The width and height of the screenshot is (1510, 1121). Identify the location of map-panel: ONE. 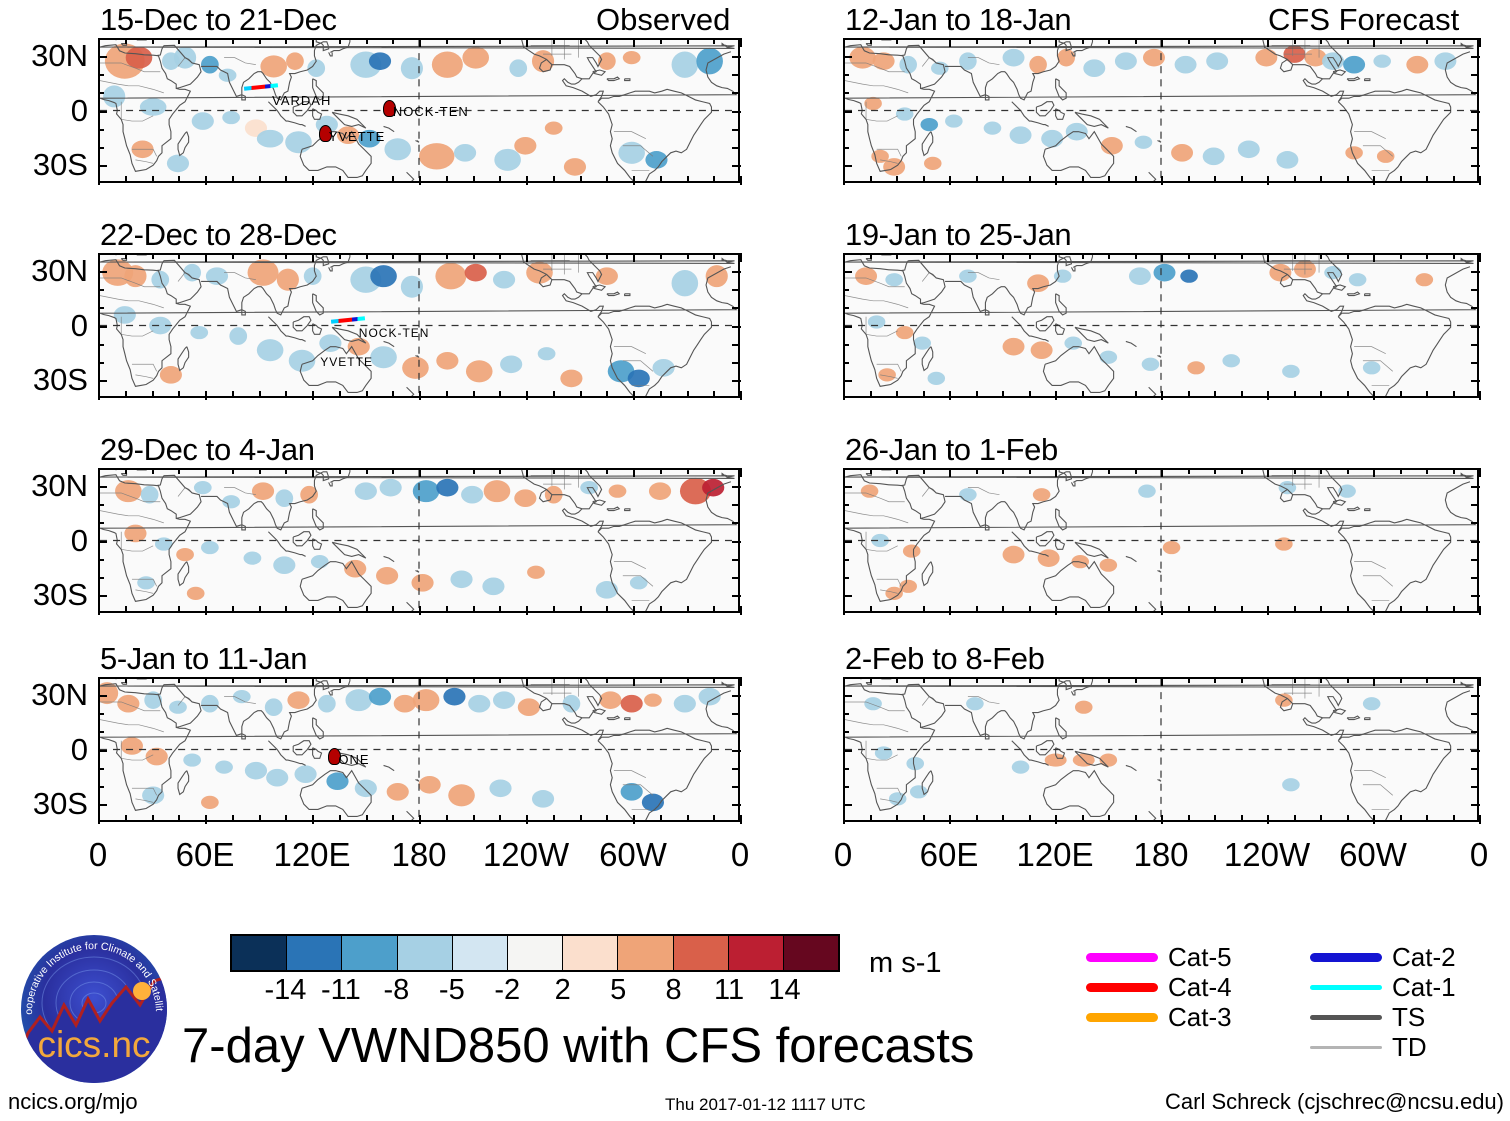
(419, 749).